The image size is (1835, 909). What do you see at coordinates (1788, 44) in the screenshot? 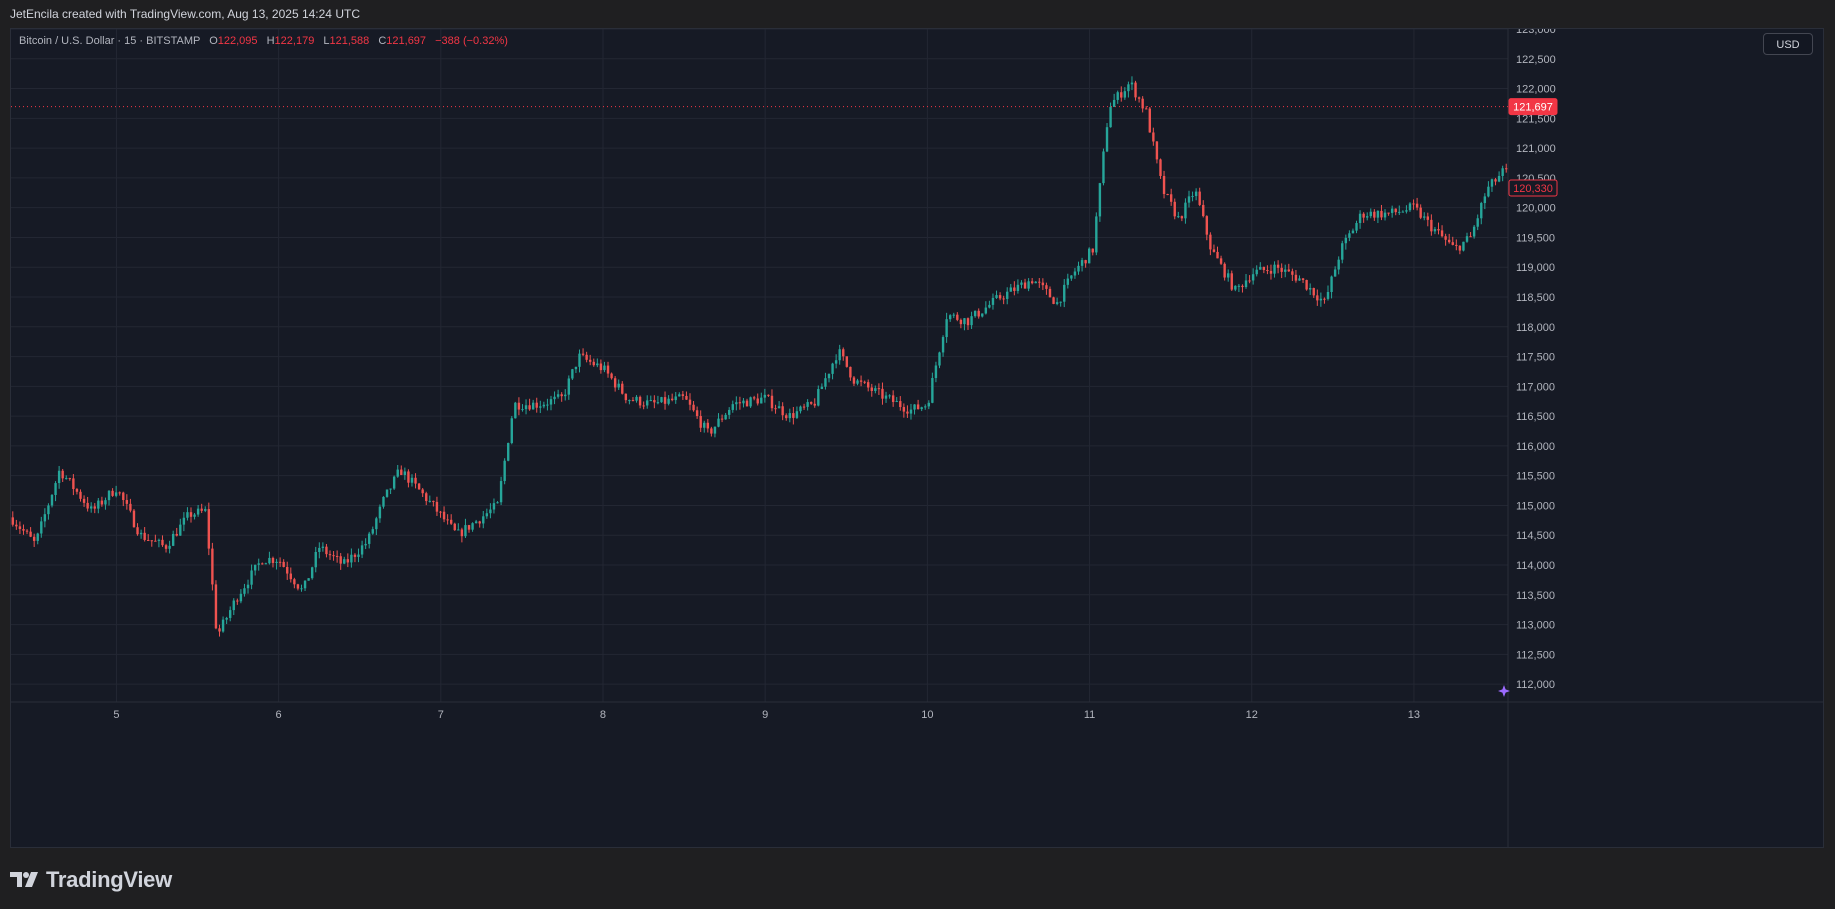
I see `currency-button: USD` at bounding box center [1788, 44].